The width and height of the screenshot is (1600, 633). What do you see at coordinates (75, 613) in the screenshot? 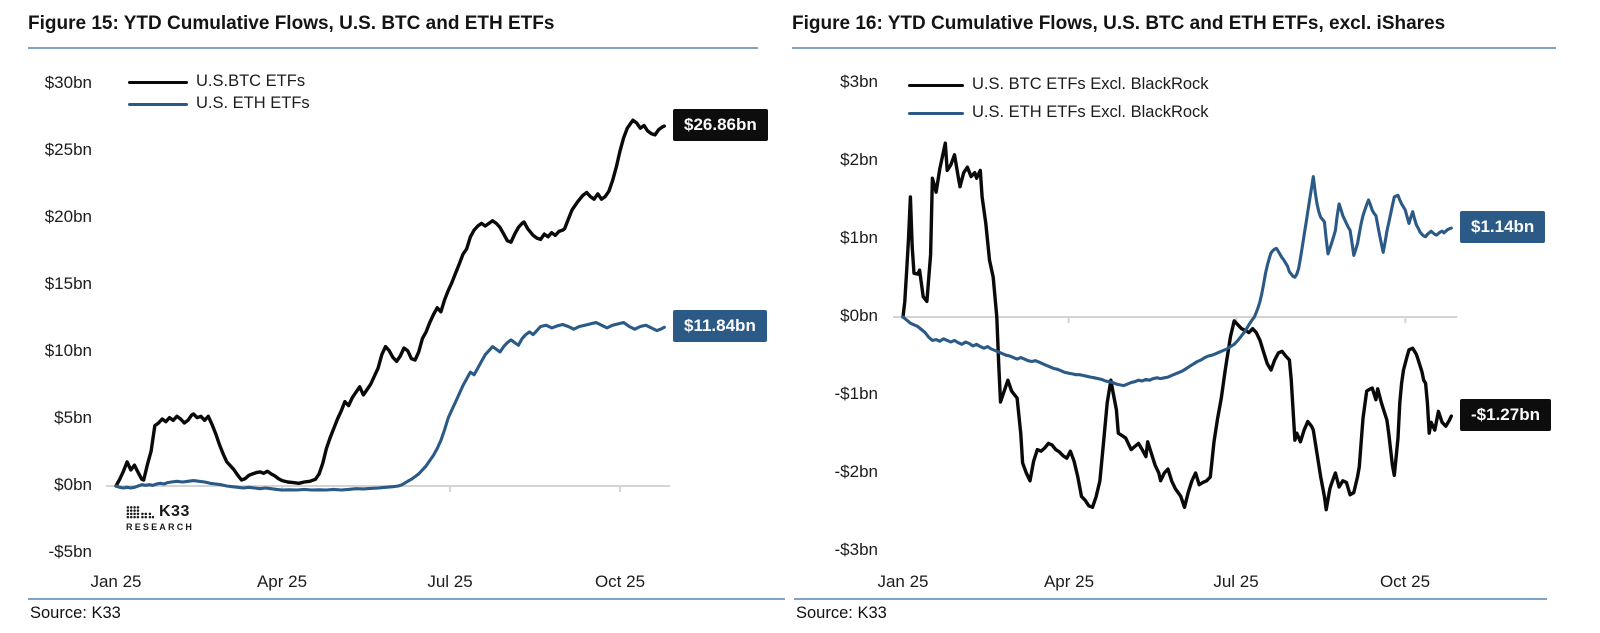
I see `figure15-source: Source: K33` at bounding box center [75, 613].